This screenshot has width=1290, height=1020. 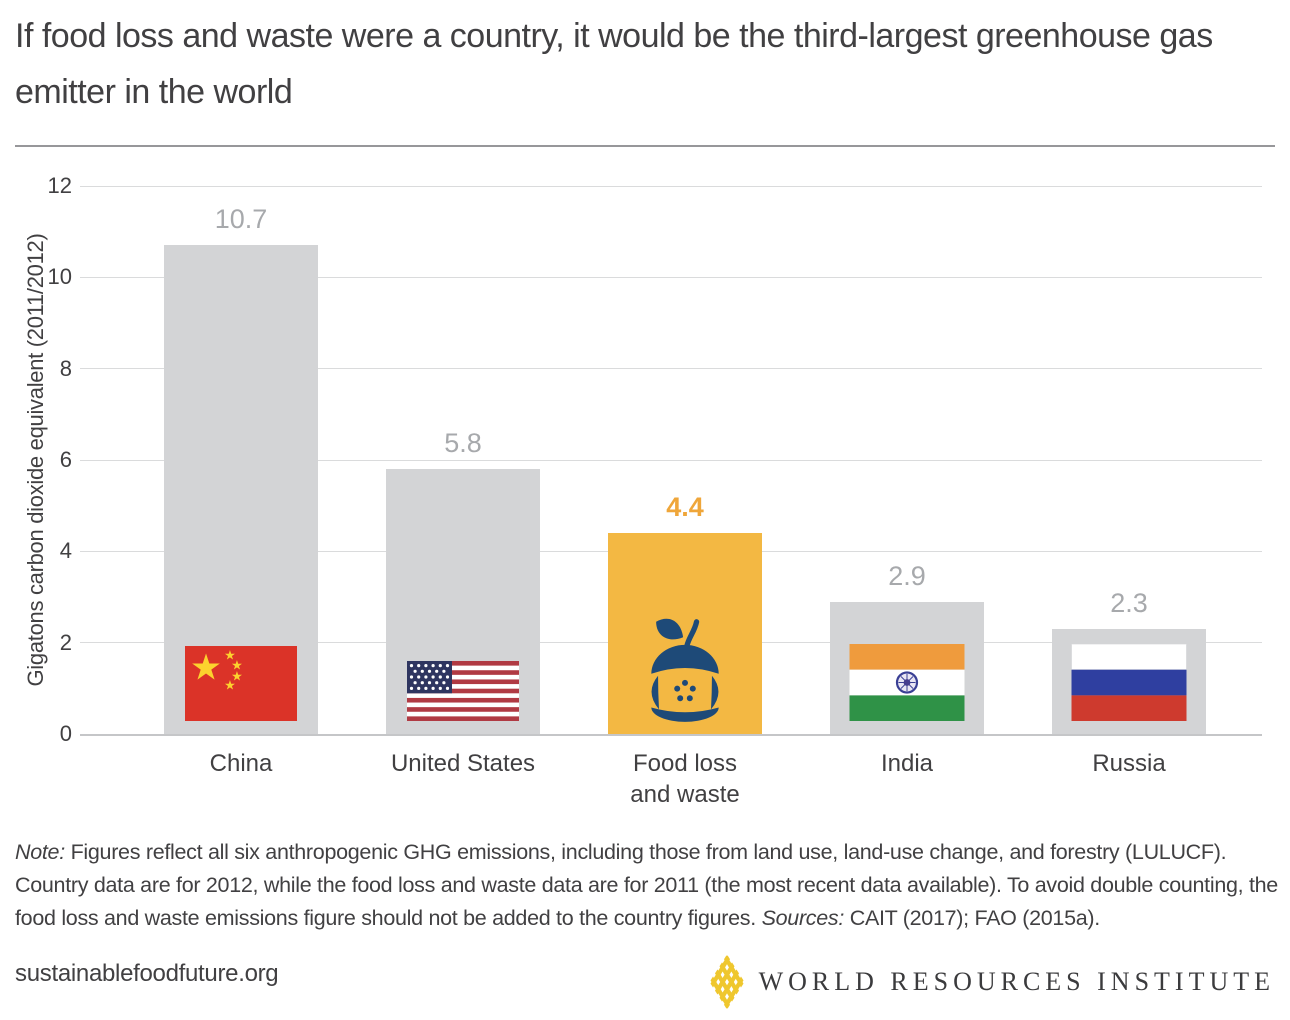 What do you see at coordinates (65, 642) in the screenshot?
I see `y-tick-label: 2` at bounding box center [65, 642].